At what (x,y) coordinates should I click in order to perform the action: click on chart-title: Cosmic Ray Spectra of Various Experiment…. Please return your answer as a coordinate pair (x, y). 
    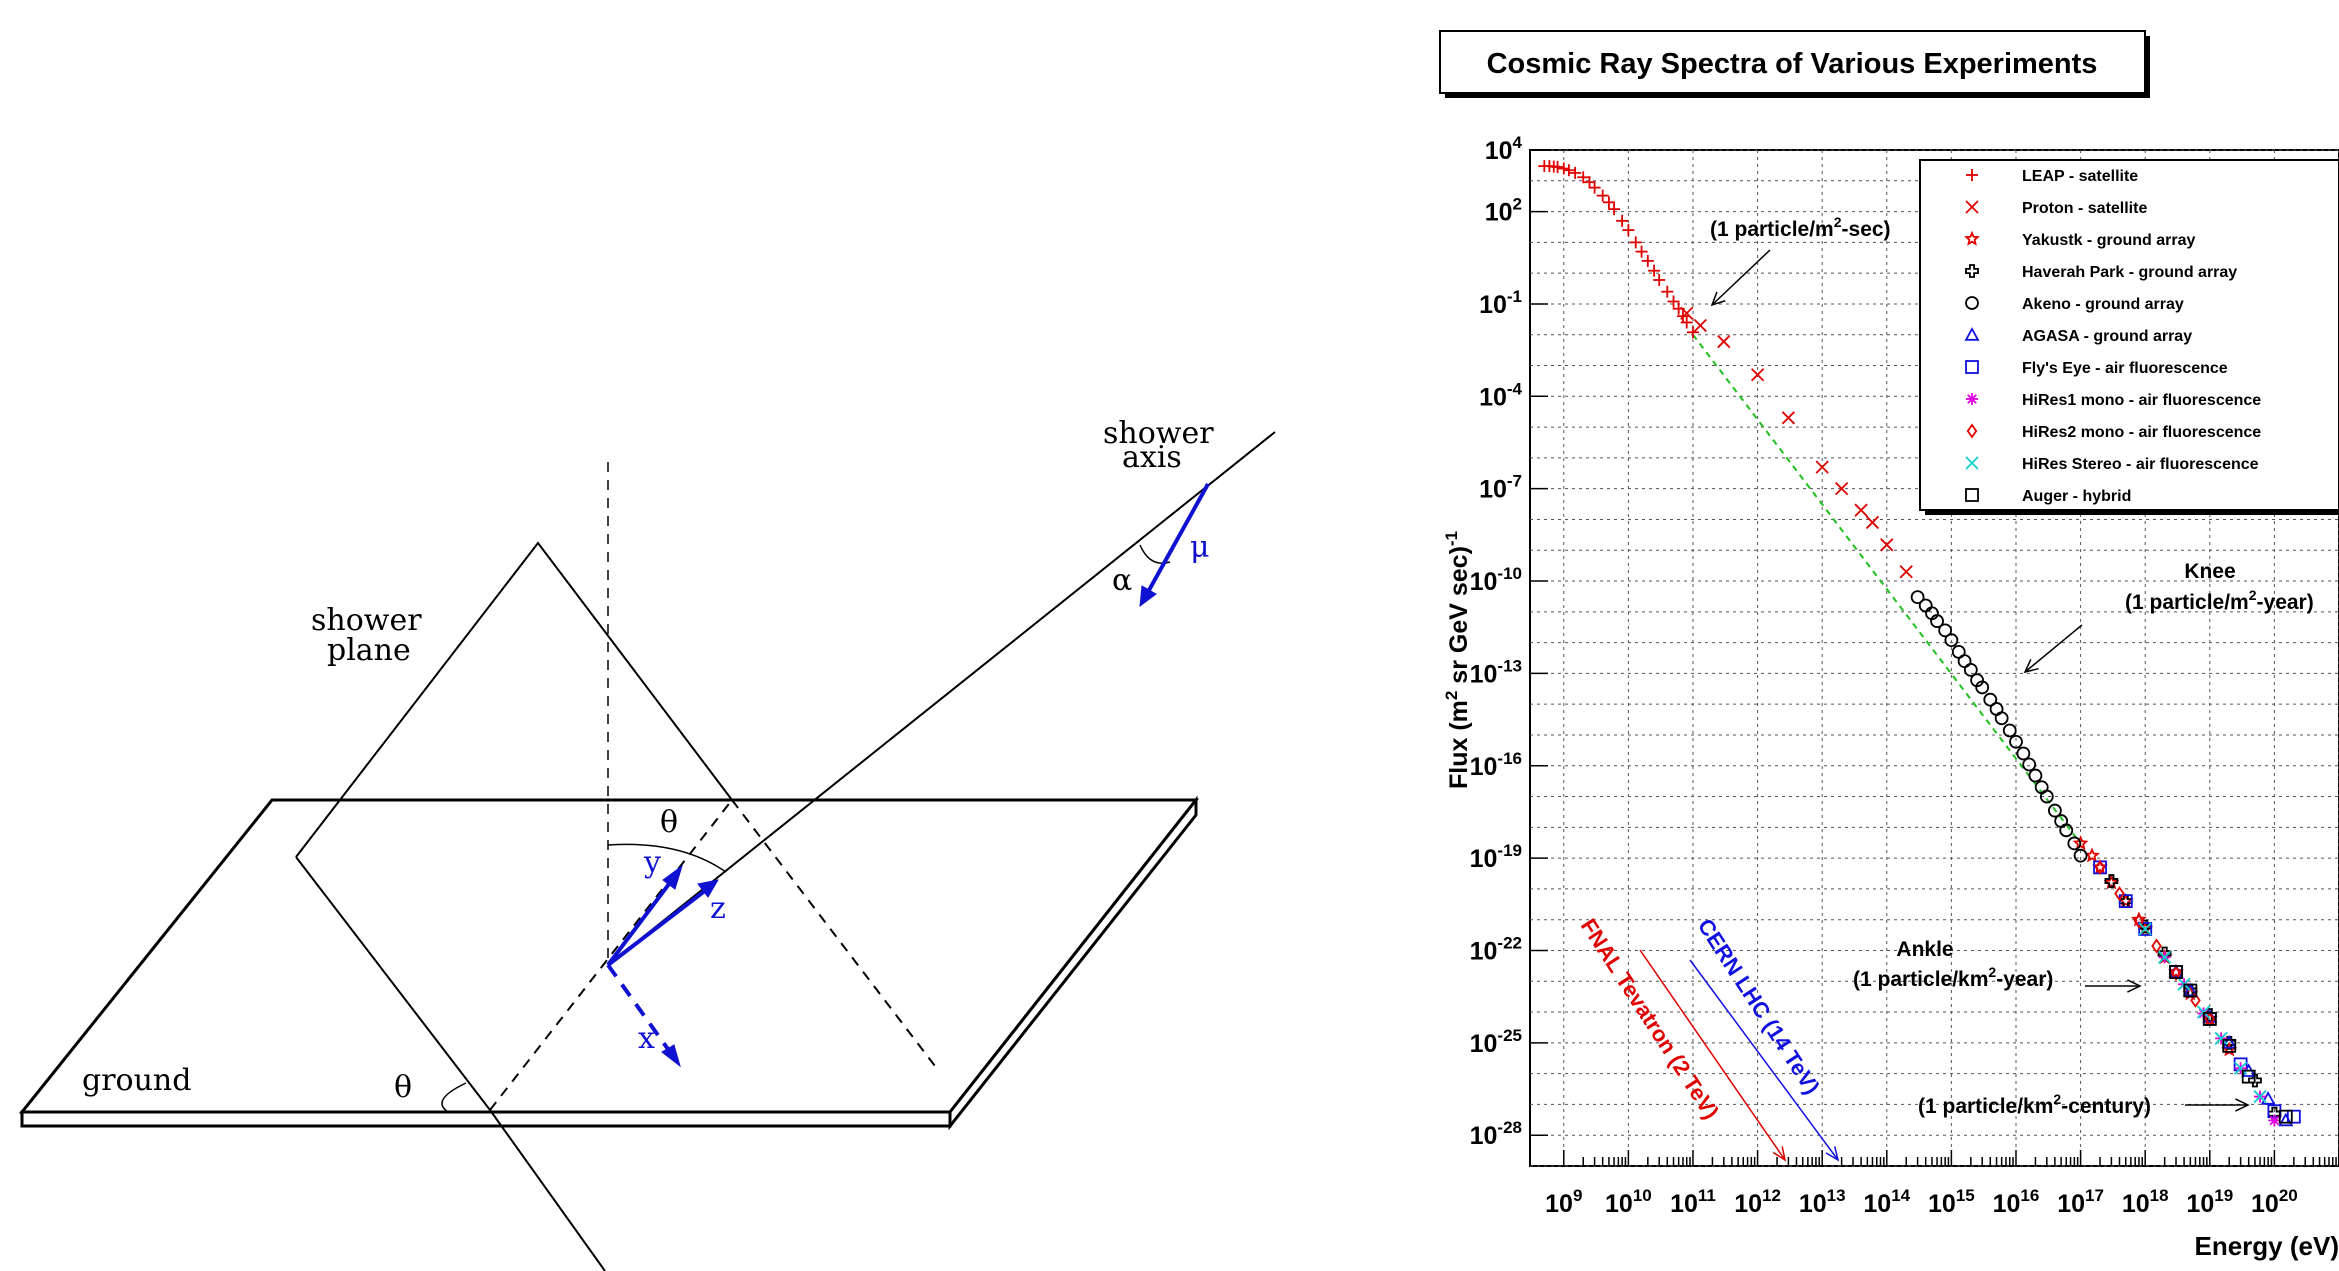
    Looking at the image, I should click on (1792, 64).